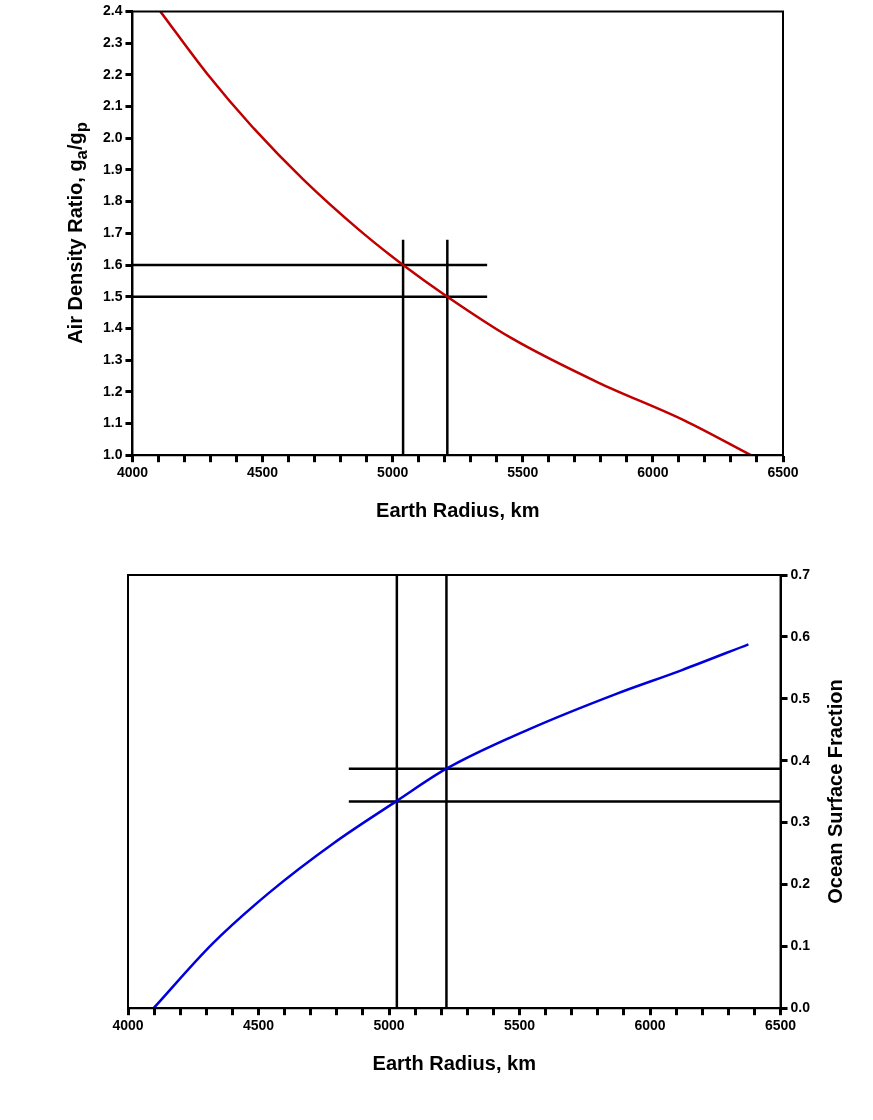  I want to click on y-tick-label: 2.3, so click(112, 41).